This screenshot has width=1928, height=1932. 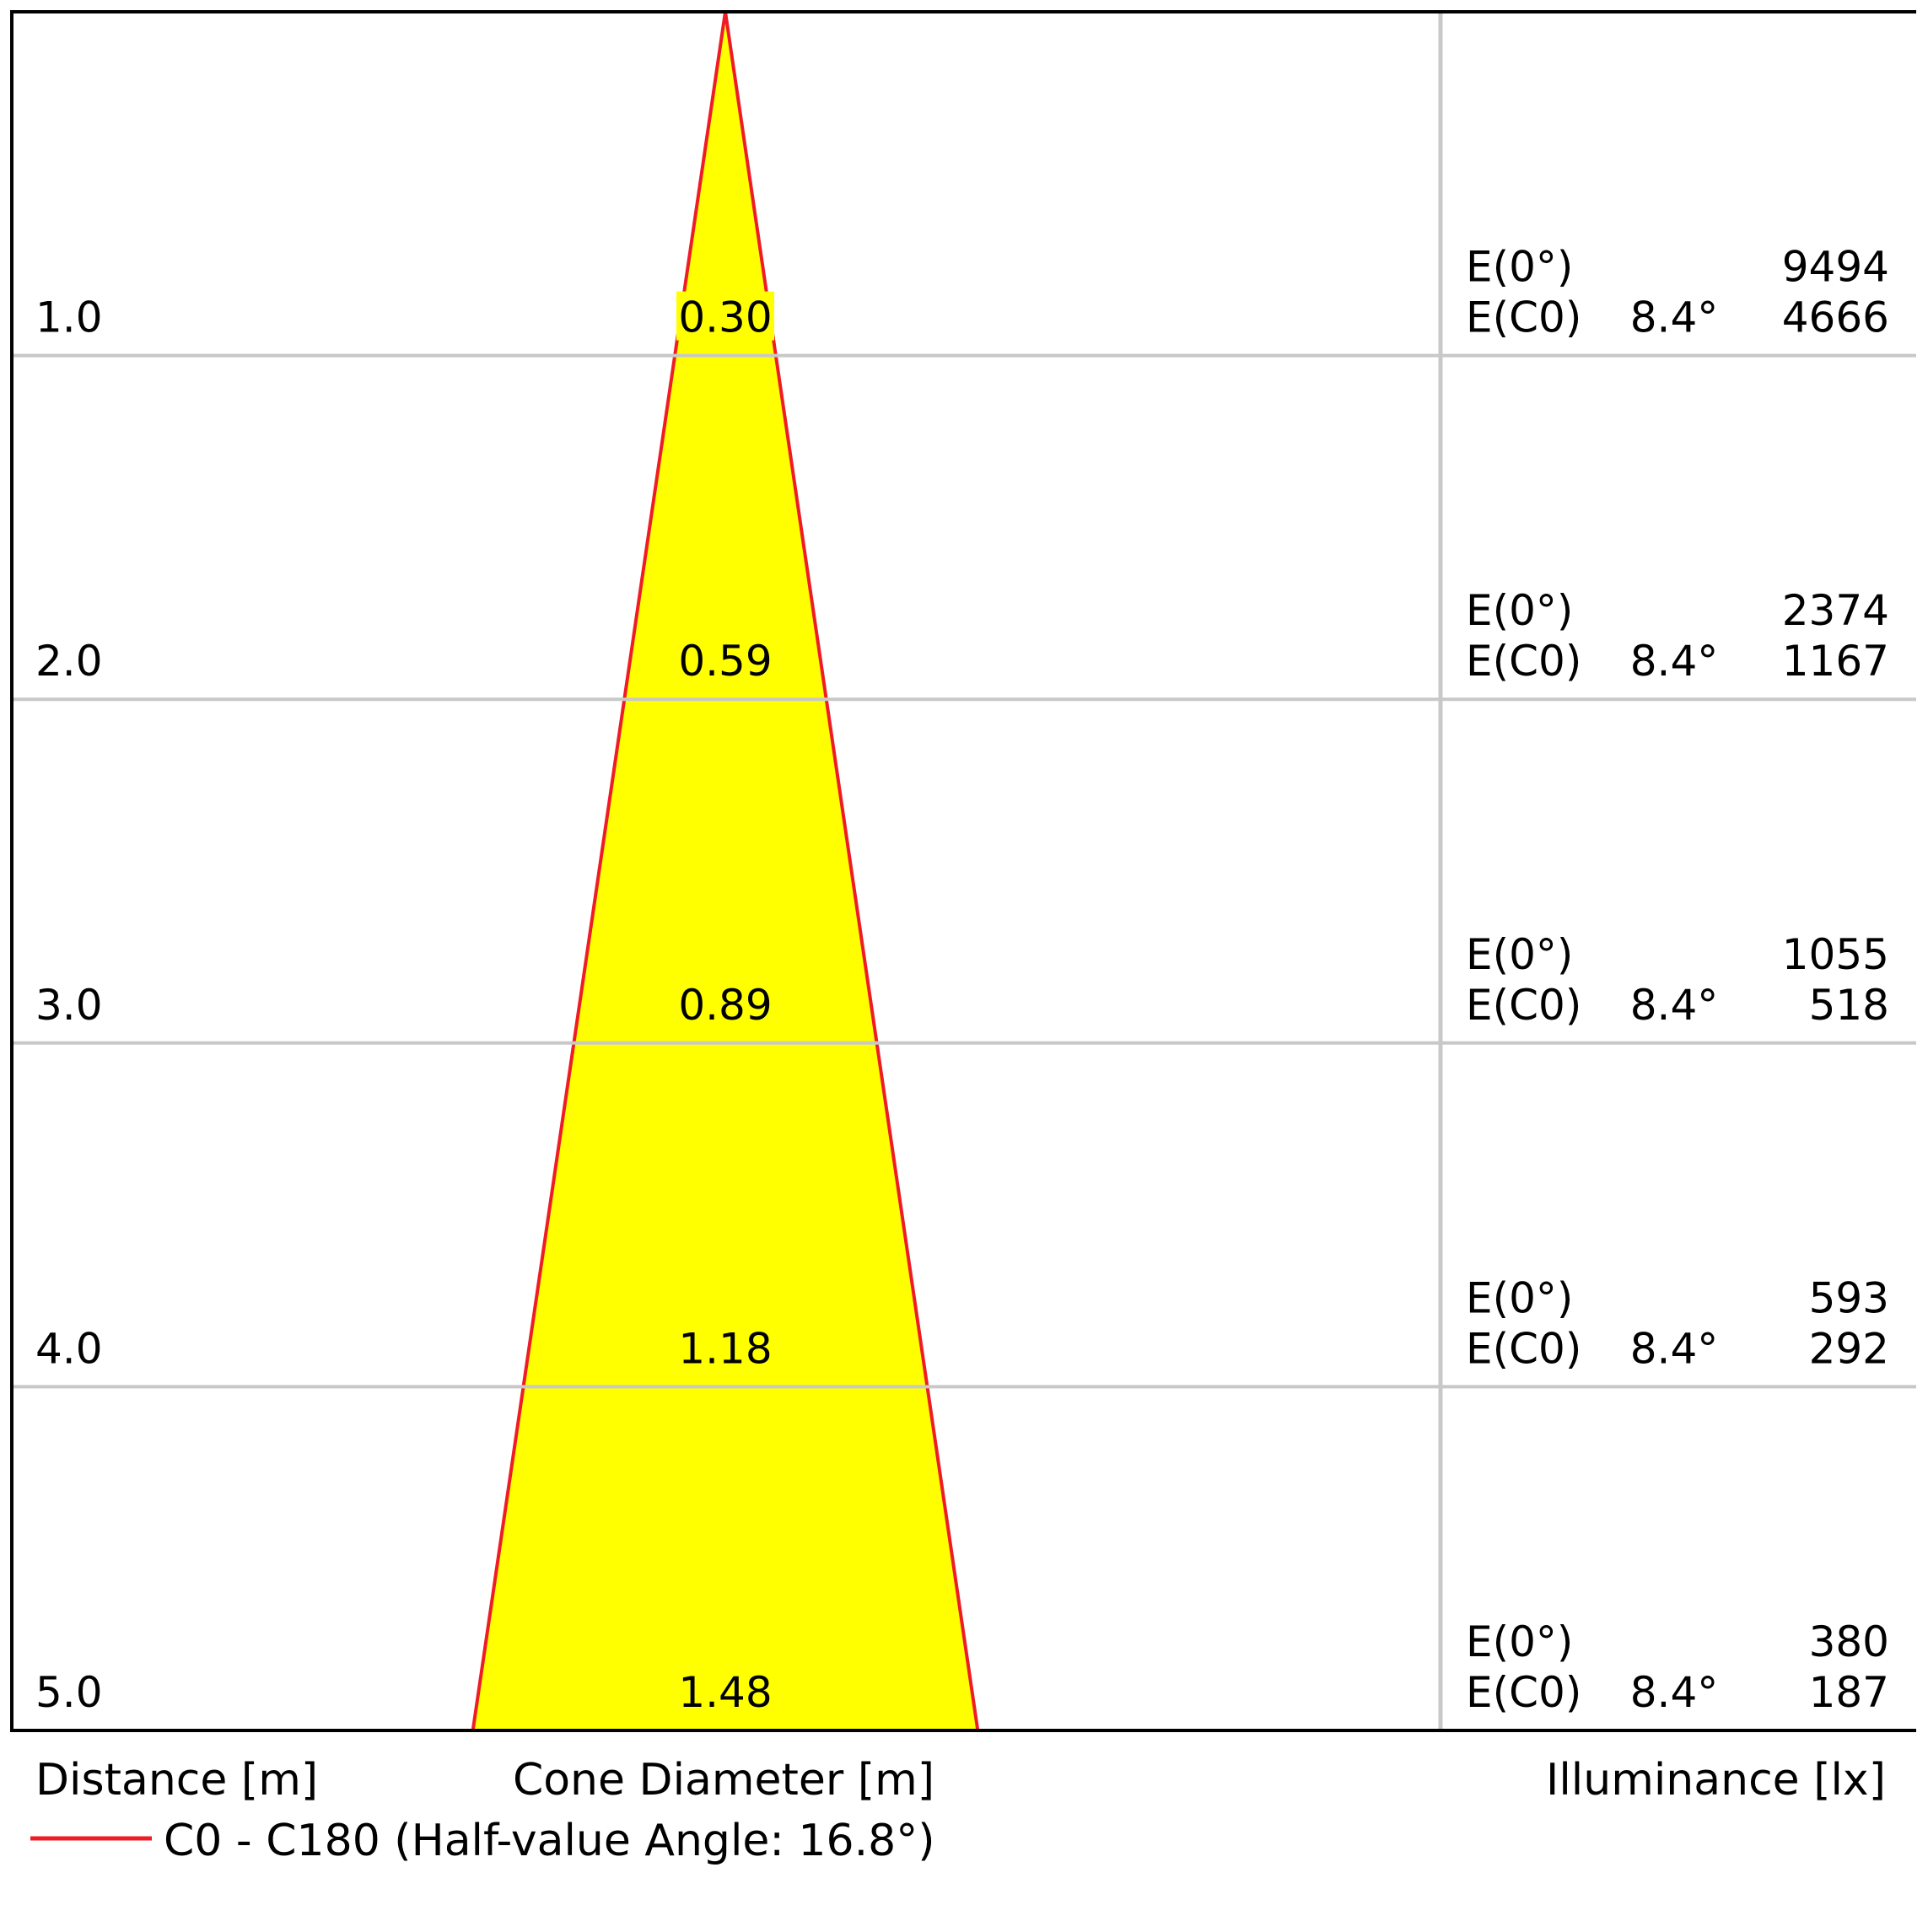 What do you see at coordinates (1849, 1298) in the screenshot?
I see `e0-value-4.0: 593` at bounding box center [1849, 1298].